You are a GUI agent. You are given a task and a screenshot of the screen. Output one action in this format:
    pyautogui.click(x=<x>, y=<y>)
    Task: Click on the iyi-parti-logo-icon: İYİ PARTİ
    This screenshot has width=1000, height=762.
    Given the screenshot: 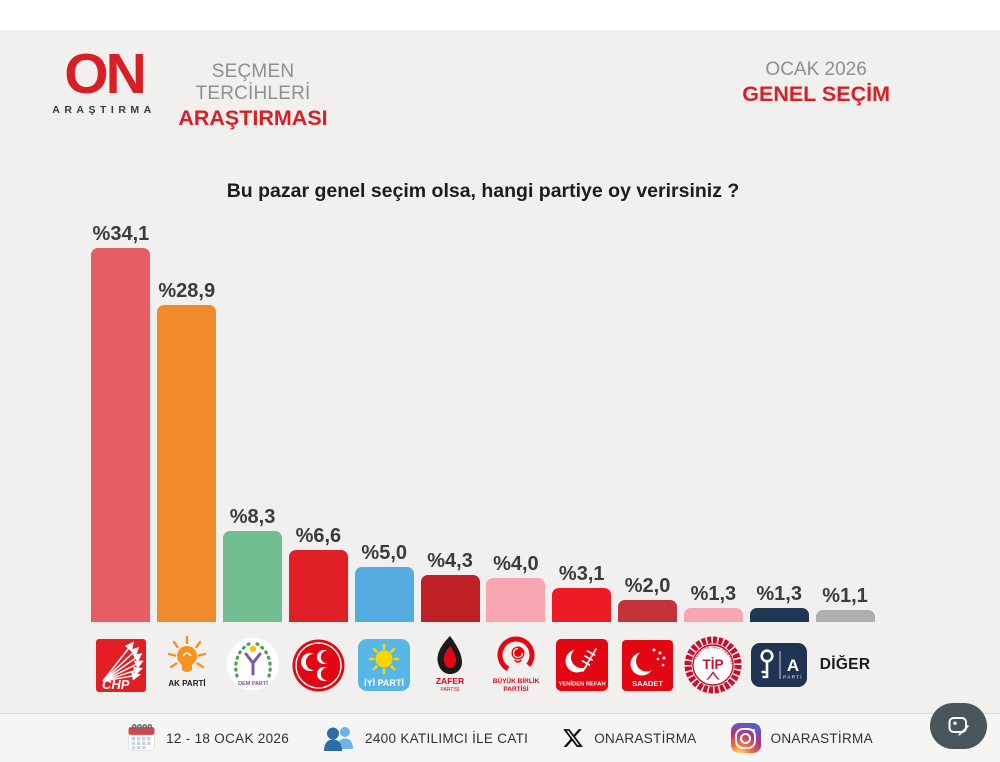 What is the action you would take?
    pyautogui.click(x=384, y=665)
    